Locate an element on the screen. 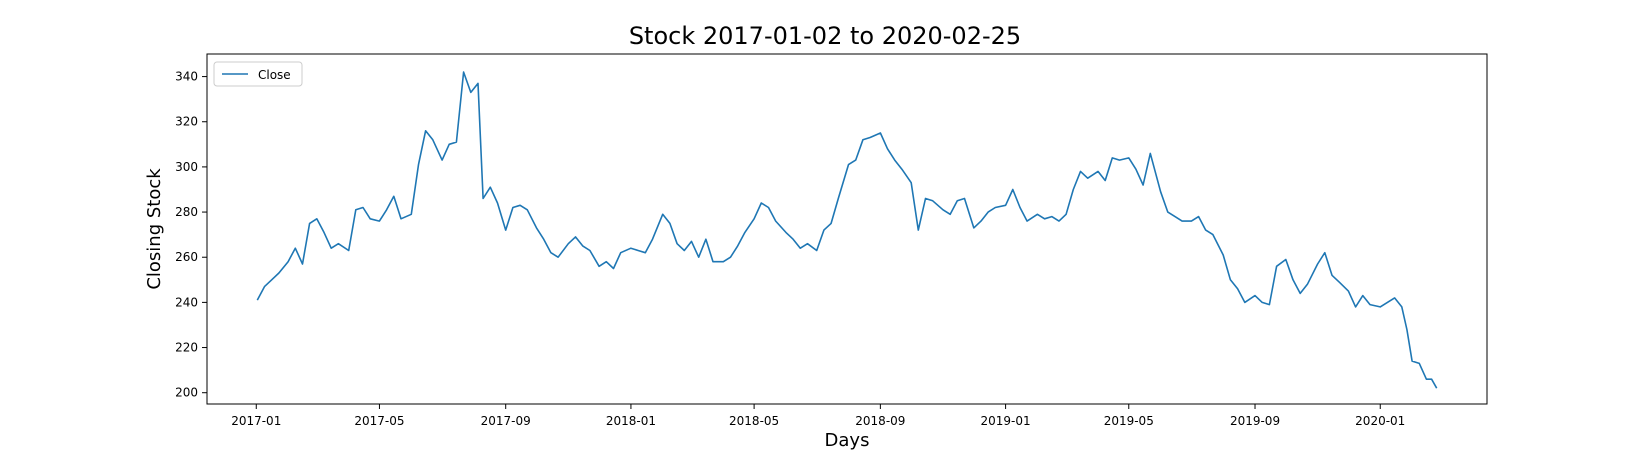 The image size is (1650, 450). legend: Close is located at coordinates (258, 74).